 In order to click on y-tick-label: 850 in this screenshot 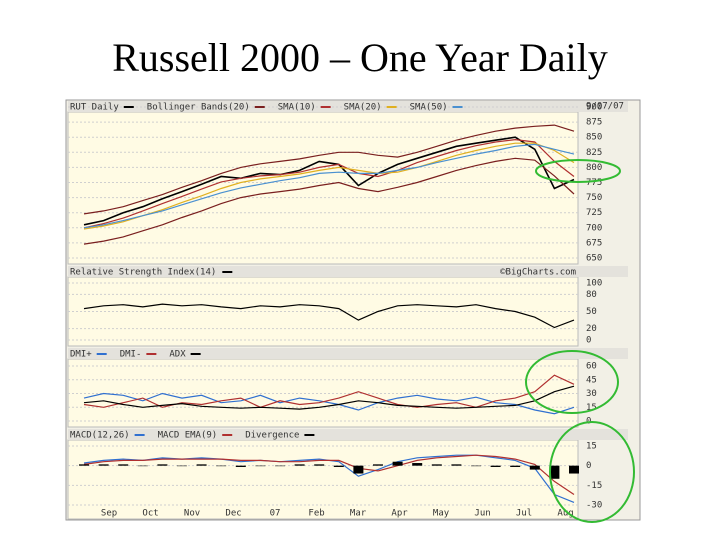, I will do `click(594, 138)`.